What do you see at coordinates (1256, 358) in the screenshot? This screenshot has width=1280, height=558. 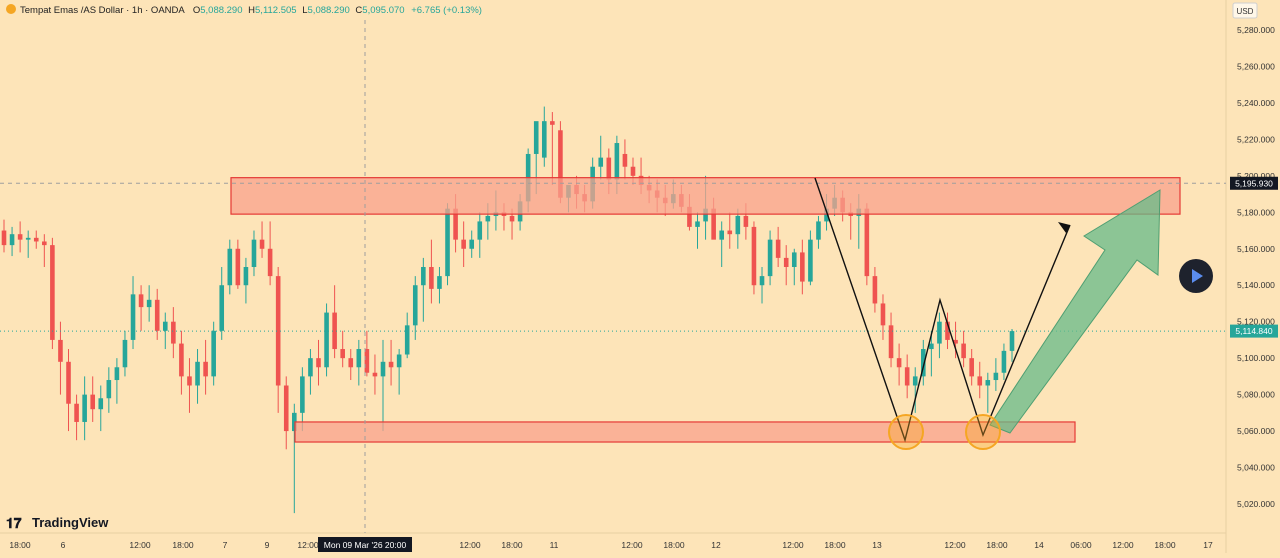 I see `price-tick-label: 5,100.000` at bounding box center [1256, 358].